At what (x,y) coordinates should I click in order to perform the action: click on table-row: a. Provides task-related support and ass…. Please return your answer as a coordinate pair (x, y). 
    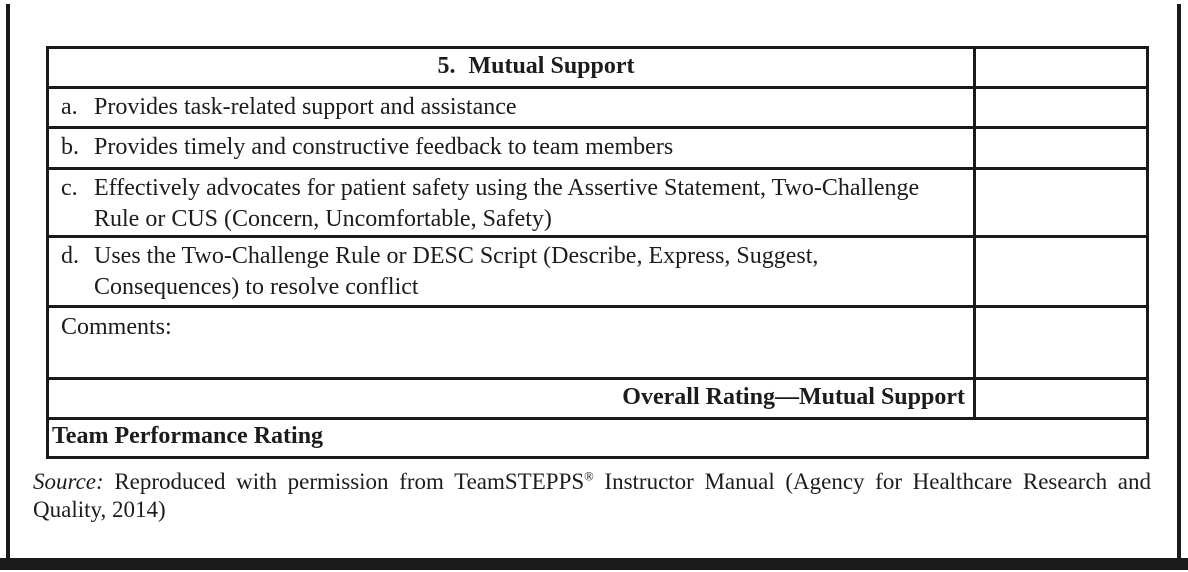
    Looking at the image, I should click on (597, 107).